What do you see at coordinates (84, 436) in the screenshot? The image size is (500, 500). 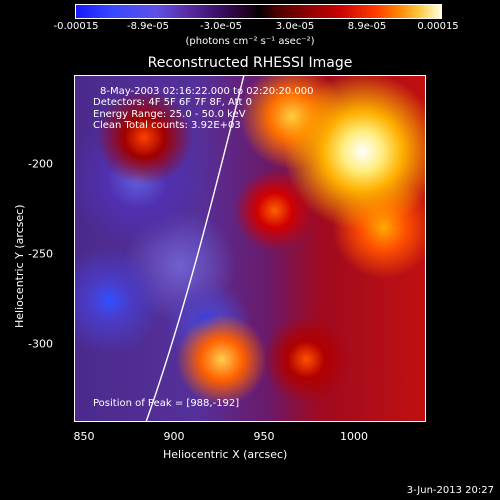 I see `x-tick-label: 850` at bounding box center [84, 436].